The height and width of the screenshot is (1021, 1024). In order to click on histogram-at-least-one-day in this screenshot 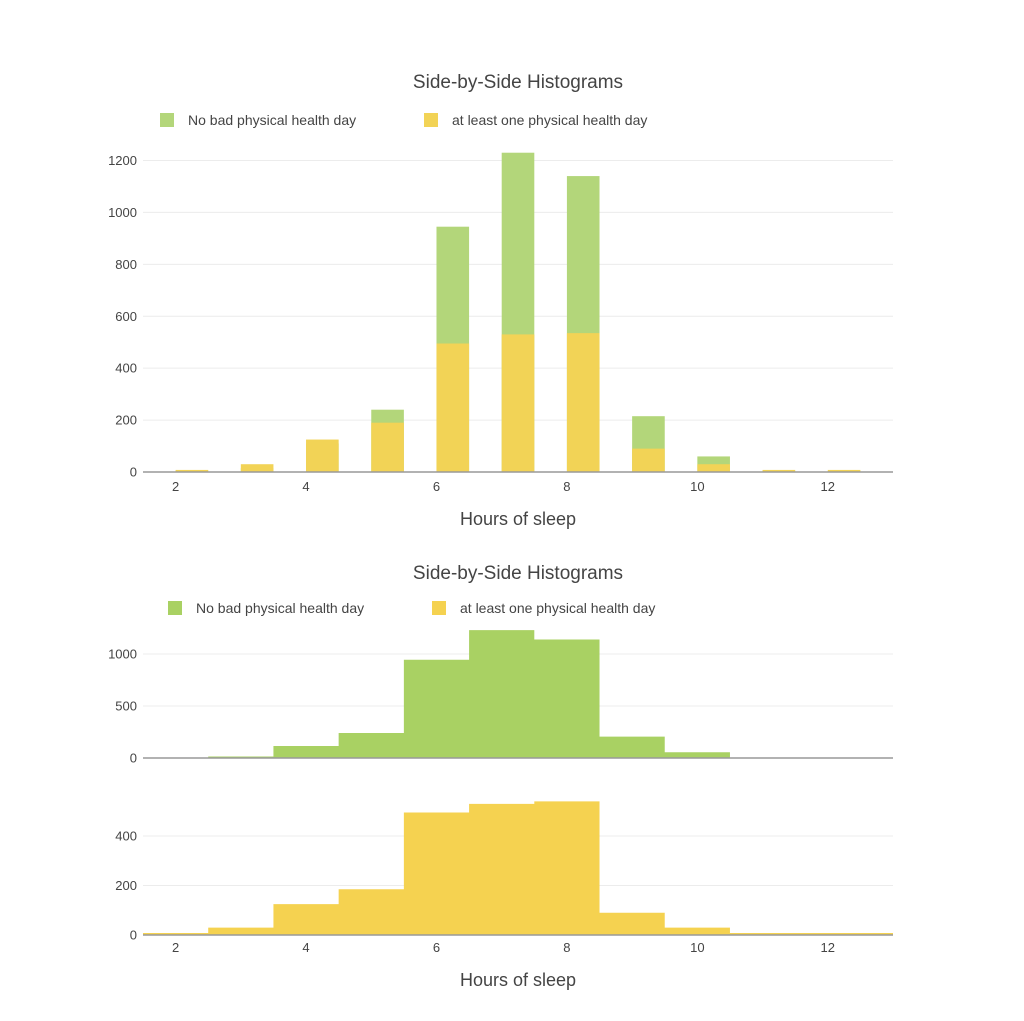, I will do `click(518, 868)`.